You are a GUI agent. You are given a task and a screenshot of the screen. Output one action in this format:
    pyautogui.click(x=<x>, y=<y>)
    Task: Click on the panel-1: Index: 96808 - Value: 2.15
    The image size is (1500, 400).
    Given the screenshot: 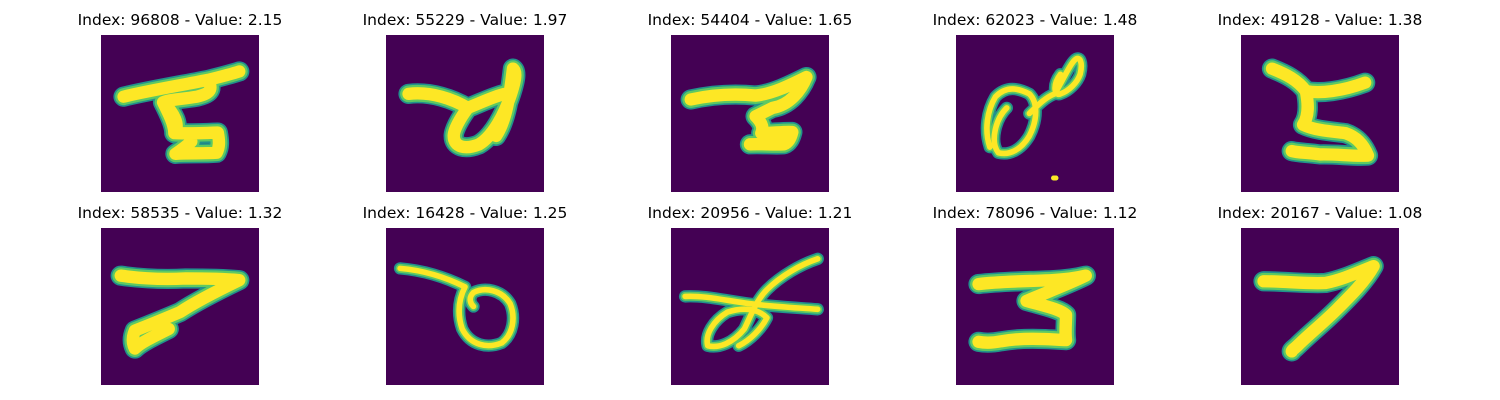 What is the action you would take?
    pyautogui.click(x=180, y=106)
    